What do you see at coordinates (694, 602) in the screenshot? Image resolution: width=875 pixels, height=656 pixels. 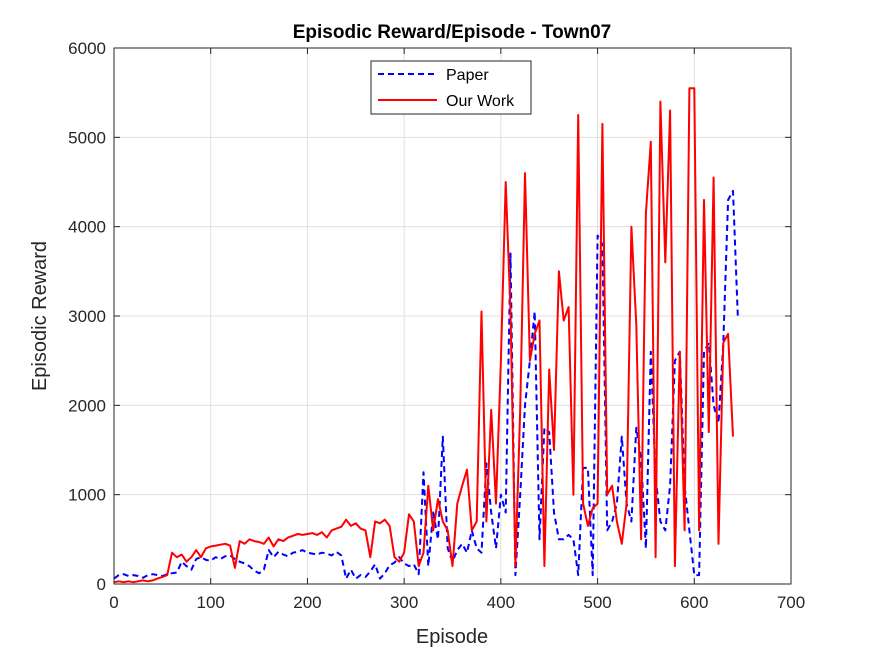 I see `x-tick-label: 600` at bounding box center [694, 602].